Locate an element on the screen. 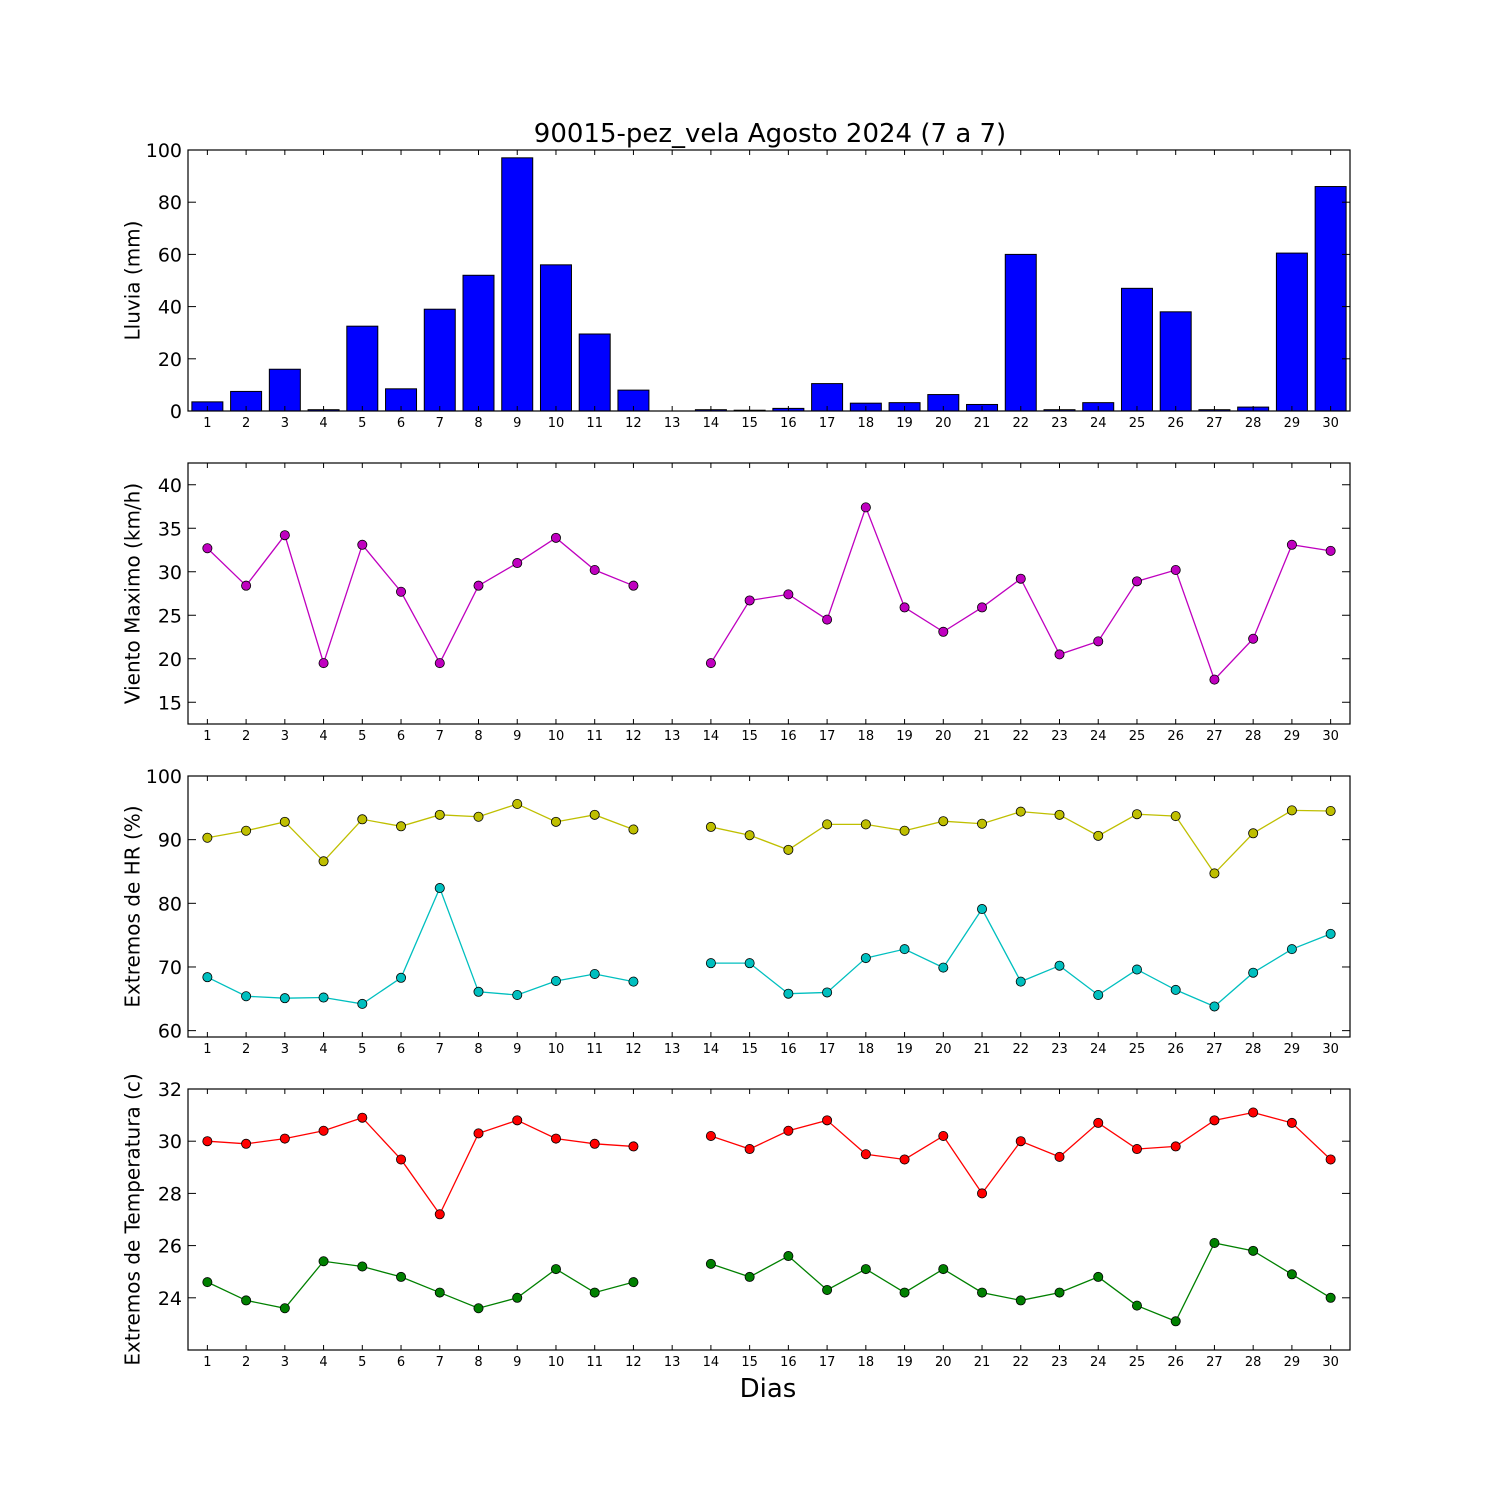 The image size is (1500, 1500). y-tick-label: 26 is located at coordinates (170, 1247).